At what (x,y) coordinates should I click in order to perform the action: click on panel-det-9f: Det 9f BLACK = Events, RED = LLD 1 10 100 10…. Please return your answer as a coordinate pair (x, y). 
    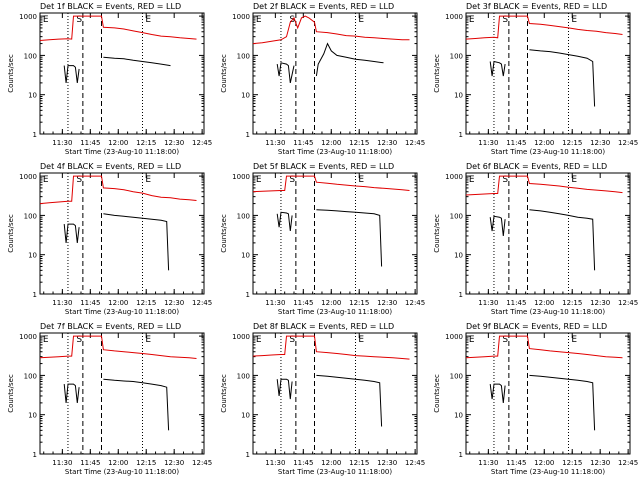
    Looking at the image, I should click on (535, 399).